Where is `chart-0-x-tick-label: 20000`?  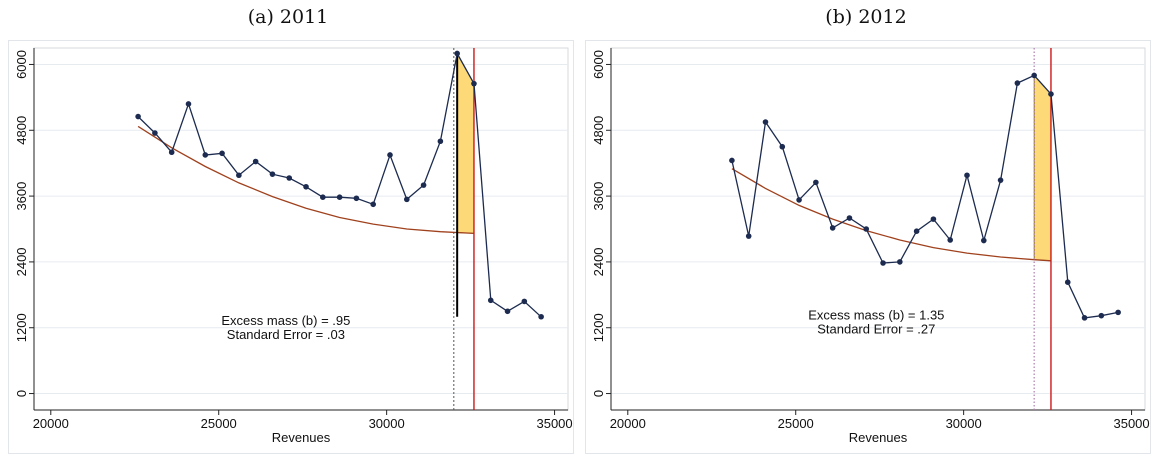
chart-0-x-tick-label: 20000 is located at coordinates (51, 423).